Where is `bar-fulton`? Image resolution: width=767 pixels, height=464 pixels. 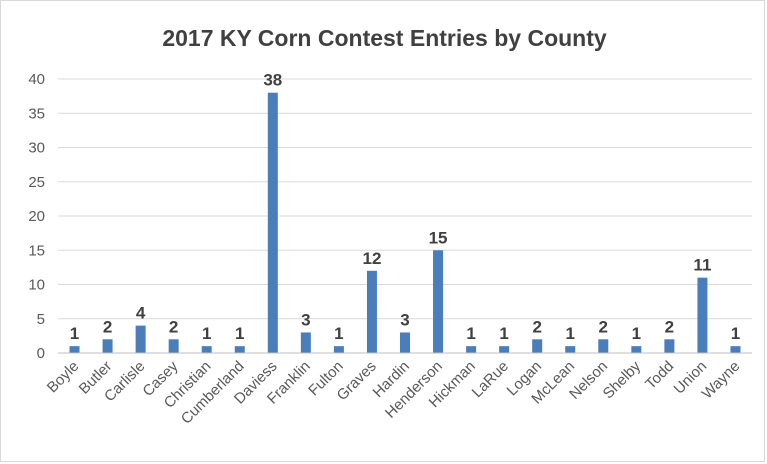 bar-fulton is located at coordinates (338, 349).